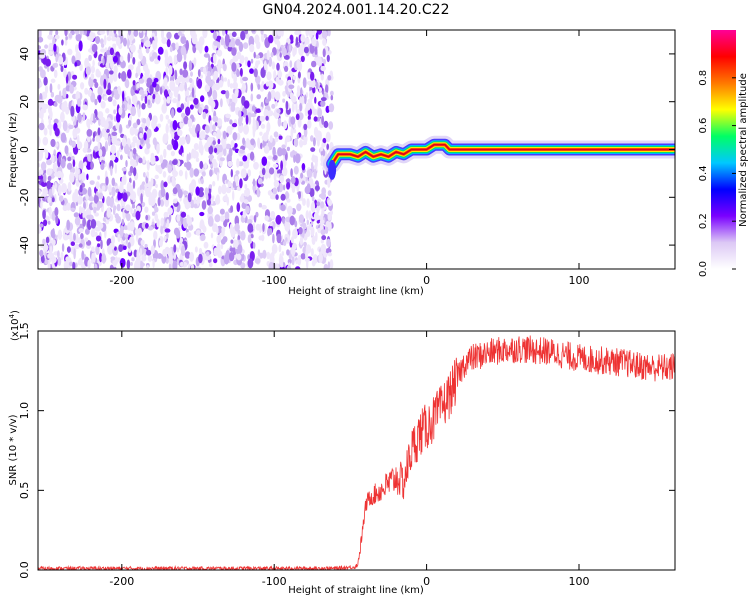 This screenshot has width=750, height=600. Describe the element at coordinates (24, 149) in the screenshot. I see `y-tick-label: 0` at that location.